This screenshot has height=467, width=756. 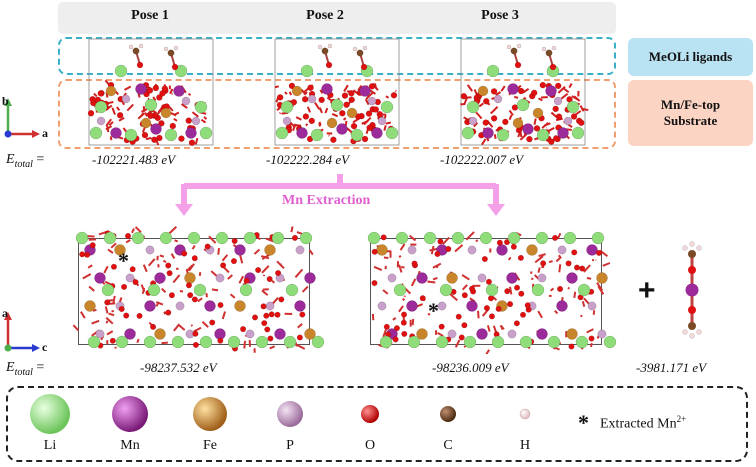 What do you see at coordinates (671, 367) in the screenshot?
I see `molecule-energy: -3981.171 eV` at bounding box center [671, 367].